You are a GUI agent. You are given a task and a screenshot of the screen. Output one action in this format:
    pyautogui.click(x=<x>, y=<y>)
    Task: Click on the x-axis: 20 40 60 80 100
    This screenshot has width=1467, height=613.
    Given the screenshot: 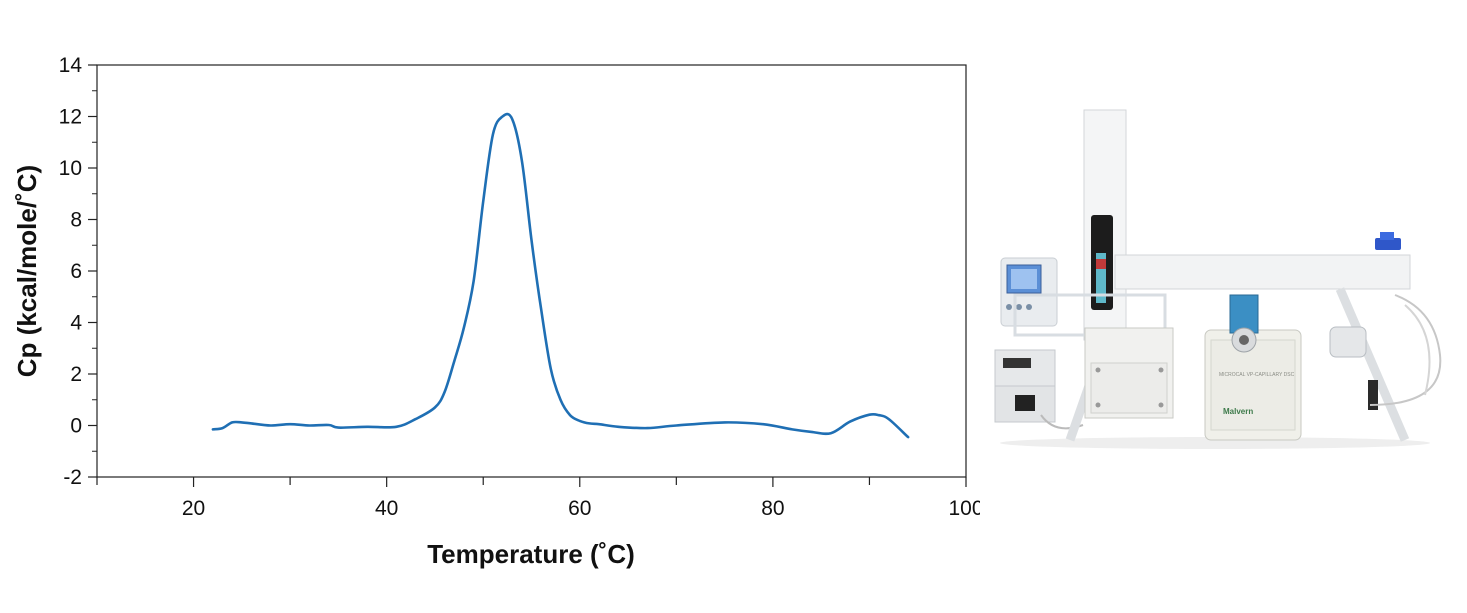 What is the action you would take?
    pyautogui.click(x=538, y=498)
    